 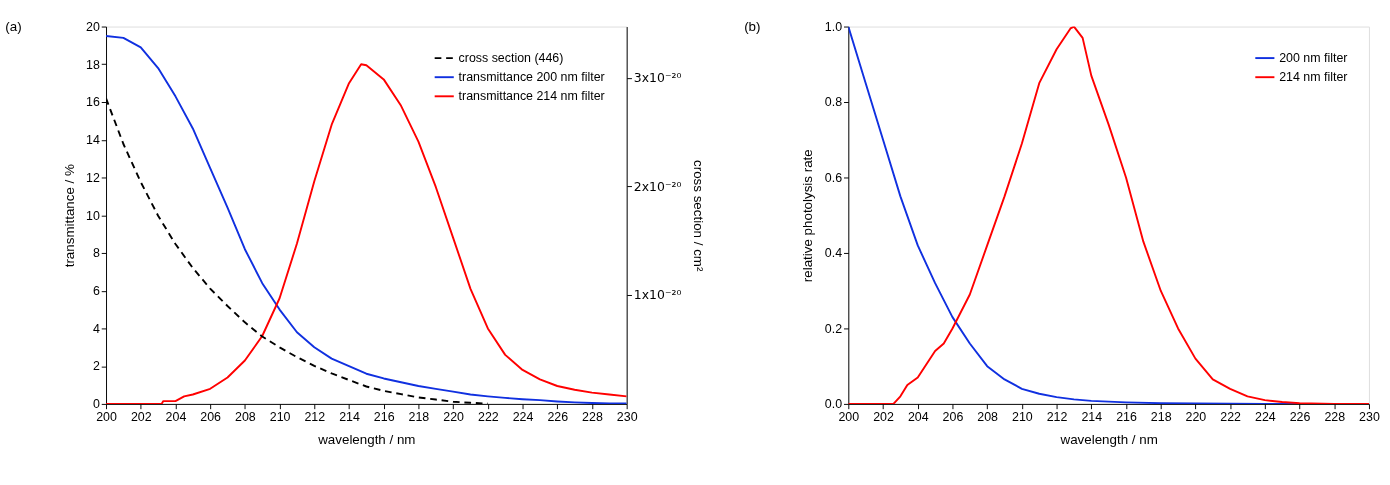 I want to click on legend-label: cross section (446), so click(x=511, y=57).